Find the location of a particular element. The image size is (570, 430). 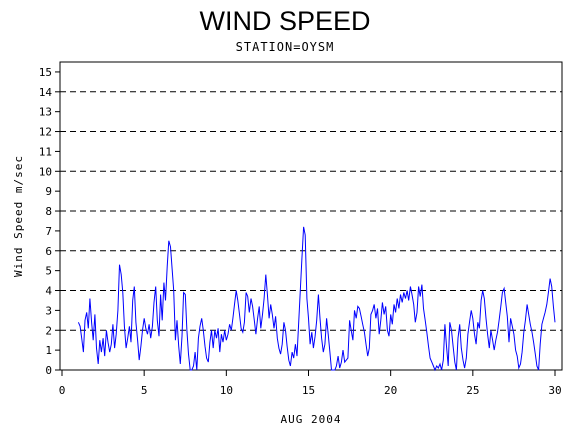

x-axis: 0 5 10 15 20 25 30 is located at coordinates (310, 383).